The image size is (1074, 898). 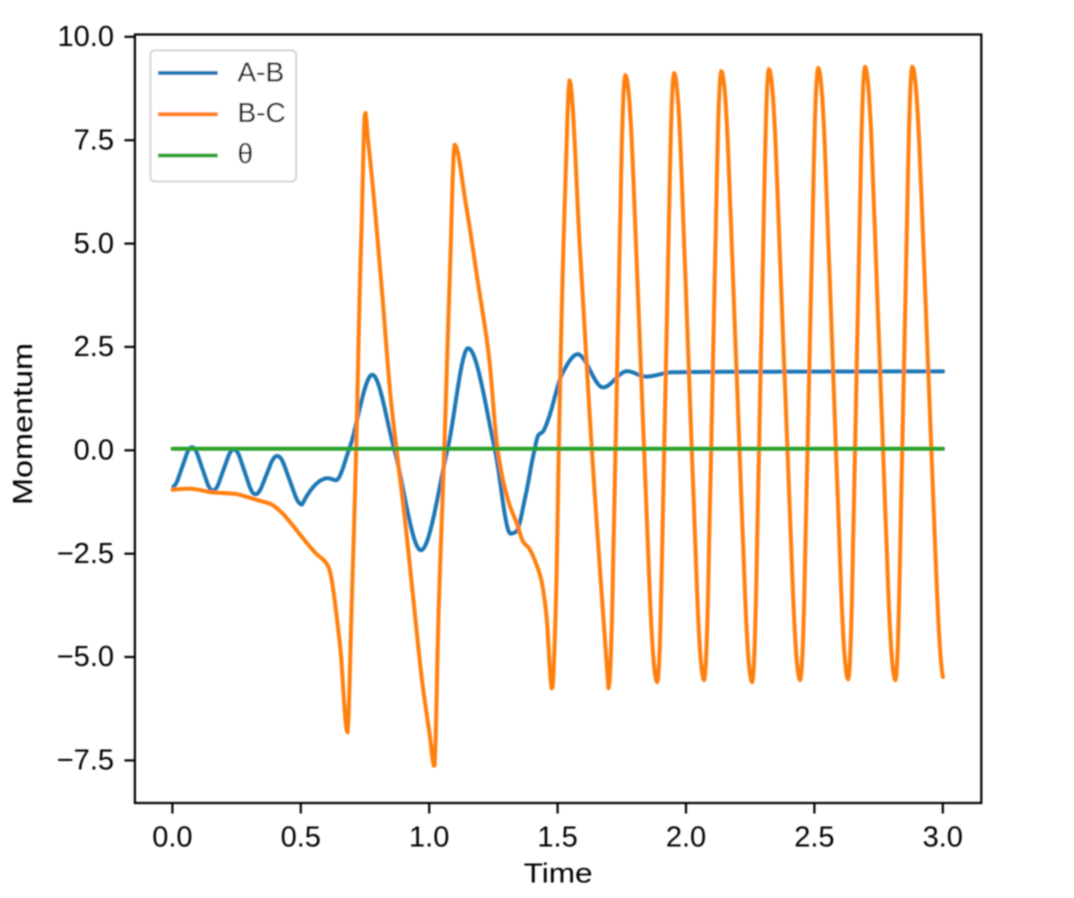 What do you see at coordinates (301, 838) in the screenshot?
I see `svg-text: 0.5` at bounding box center [301, 838].